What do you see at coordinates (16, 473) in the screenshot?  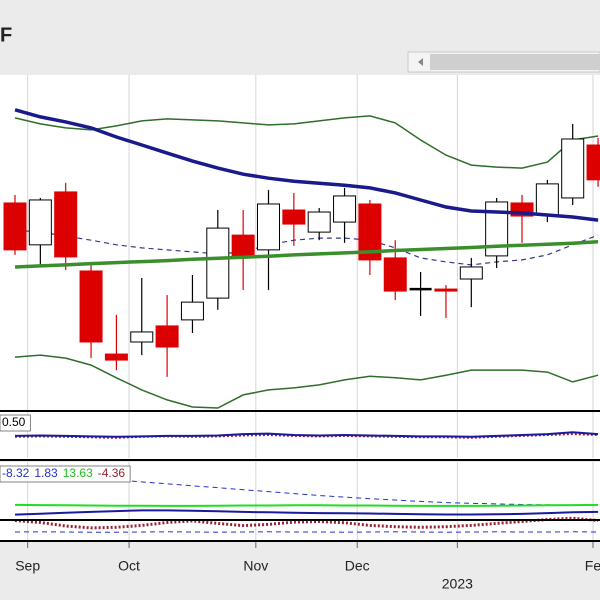 I see `indicator-readout: -8.32` at bounding box center [16, 473].